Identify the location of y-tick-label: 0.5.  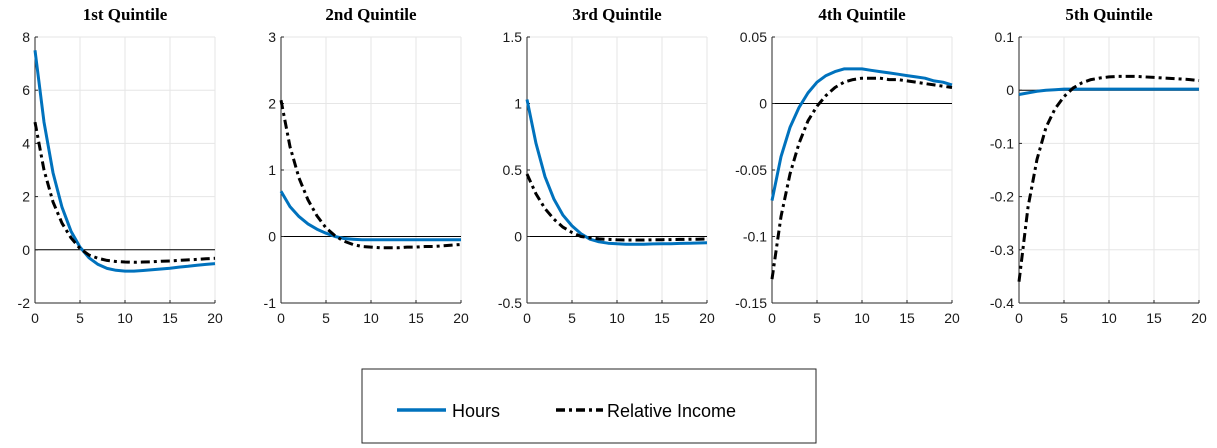
(513, 170).